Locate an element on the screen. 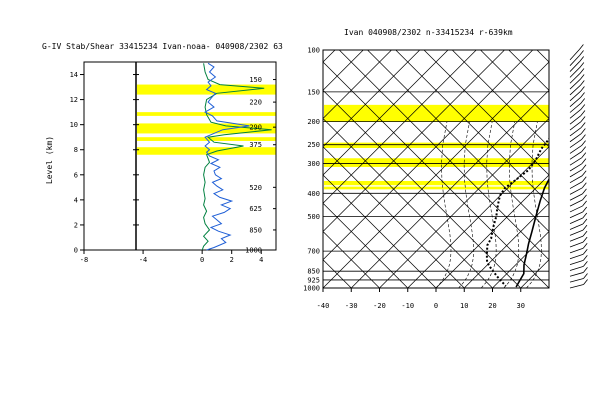 The height and width of the screenshot is (400, 602). right-tick-label: 625 is located at coordinates (255, 209).